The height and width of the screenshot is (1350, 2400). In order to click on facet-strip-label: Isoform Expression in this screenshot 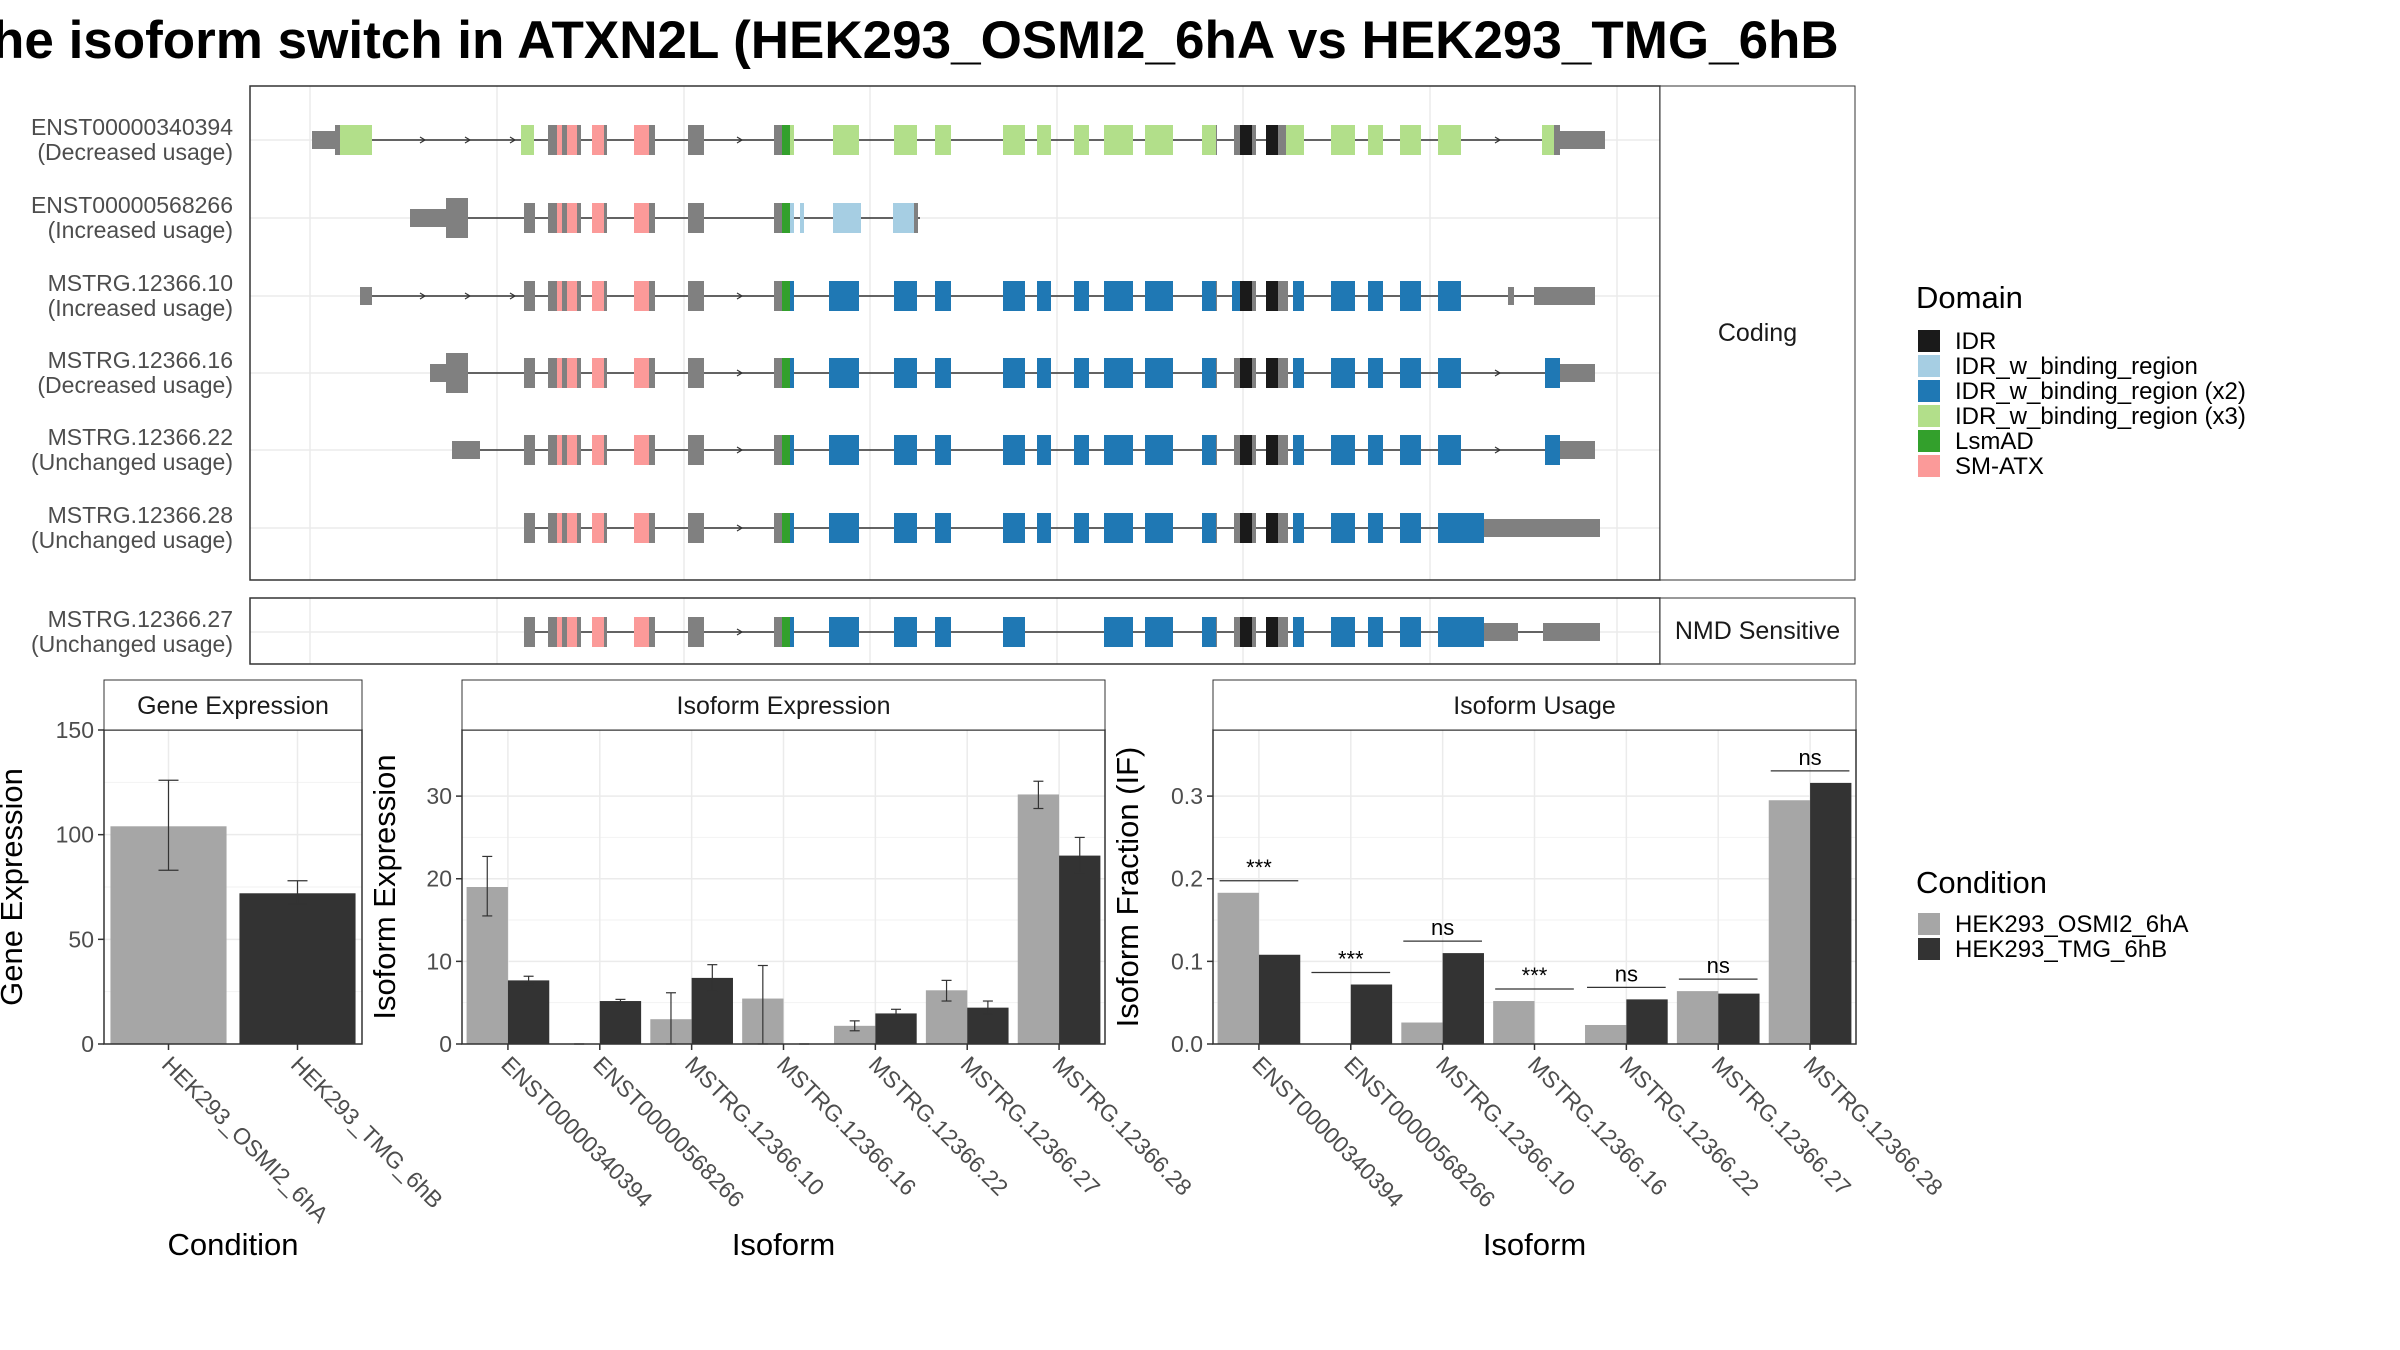, I will do `click(784, 706)`.